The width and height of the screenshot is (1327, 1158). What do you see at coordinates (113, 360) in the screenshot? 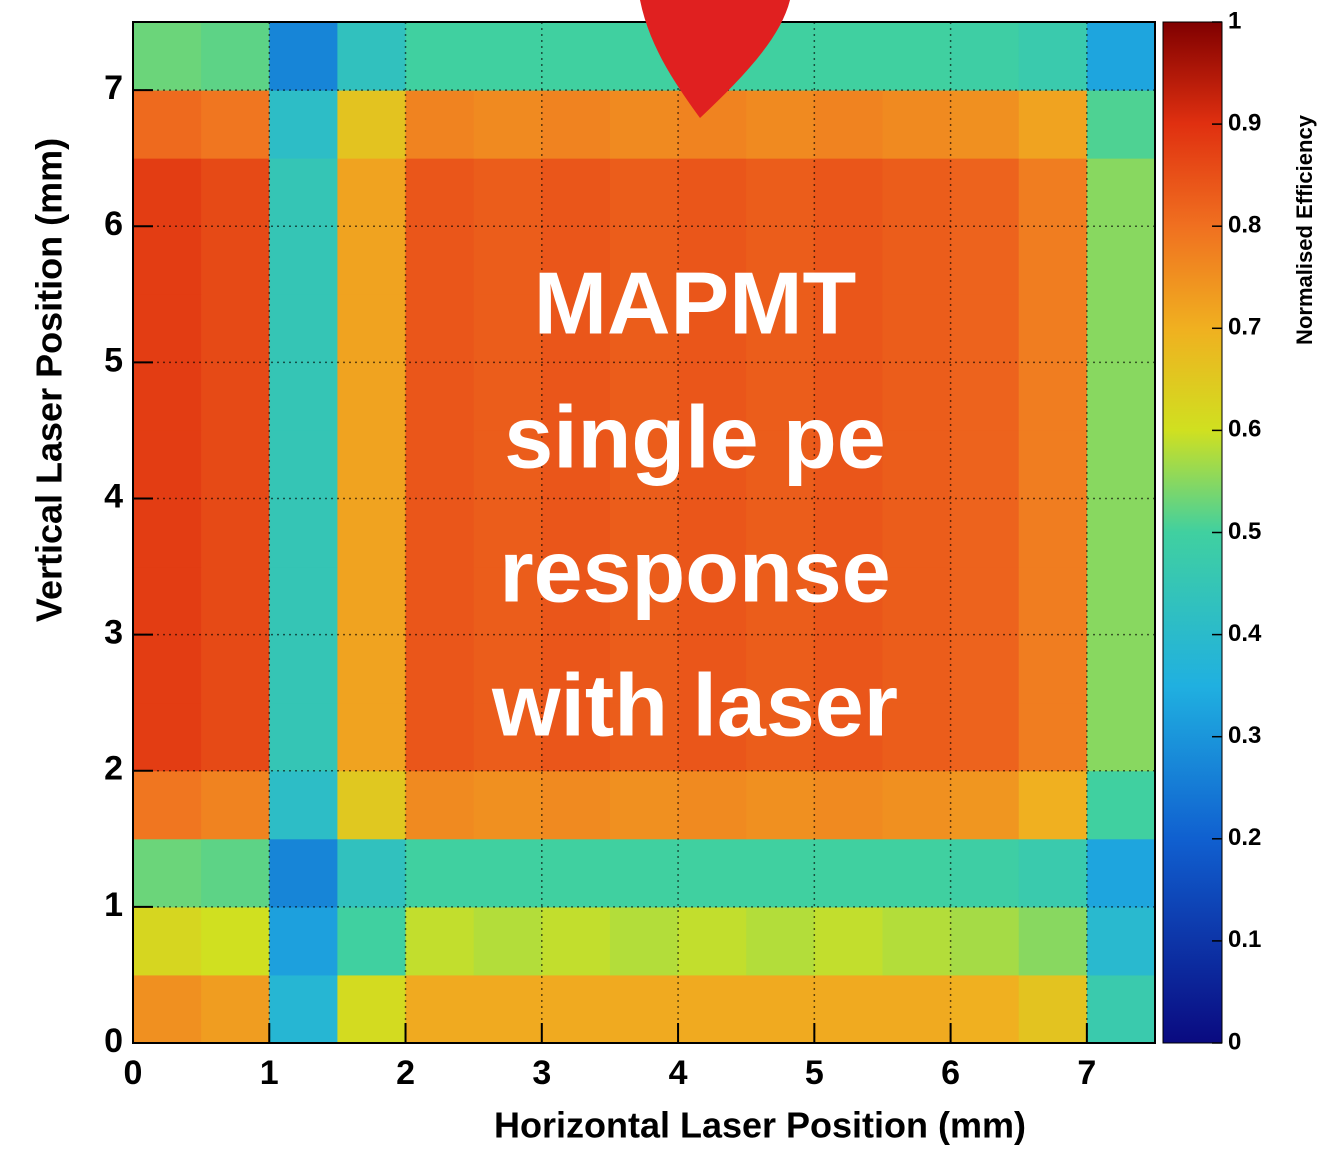
I see `y-tick-label: 5` at bounding box center [113, 360].